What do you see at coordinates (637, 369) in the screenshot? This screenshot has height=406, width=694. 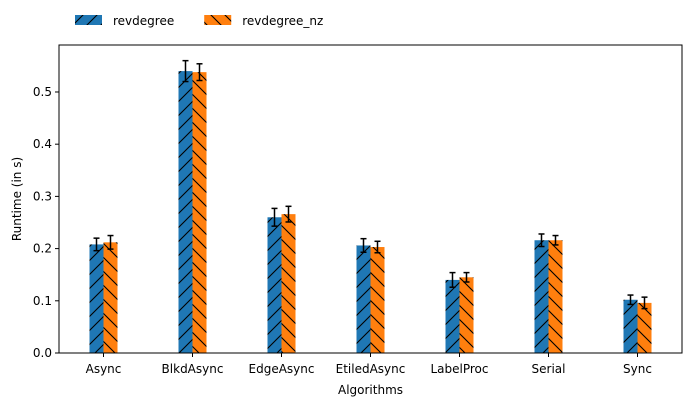 I see `x-tick-label: Sync` at bounding box center [637, 369].